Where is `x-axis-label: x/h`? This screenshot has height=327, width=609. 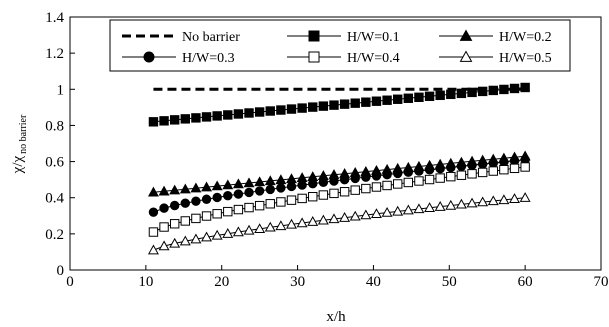 x-axis-label: x/h is located at coordinates (336, 317).